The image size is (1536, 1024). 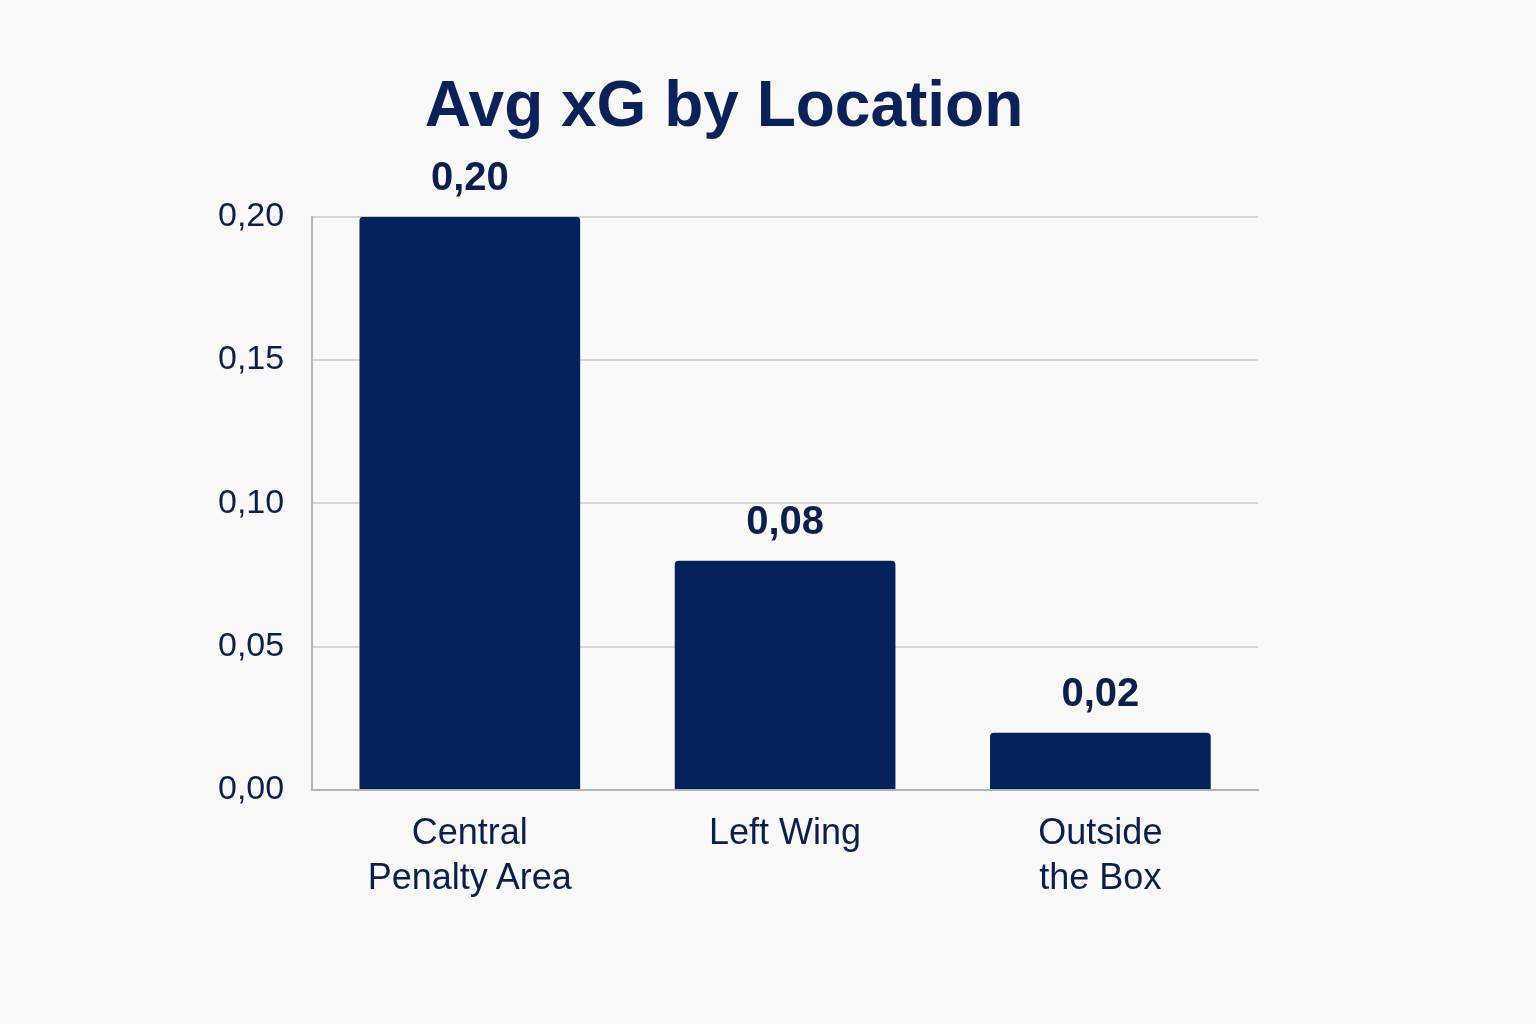 What do you see at coordinates (251, 357) in the screenshot?
I see `y-tick-label: 0,15` at bounding box center [251, 357].